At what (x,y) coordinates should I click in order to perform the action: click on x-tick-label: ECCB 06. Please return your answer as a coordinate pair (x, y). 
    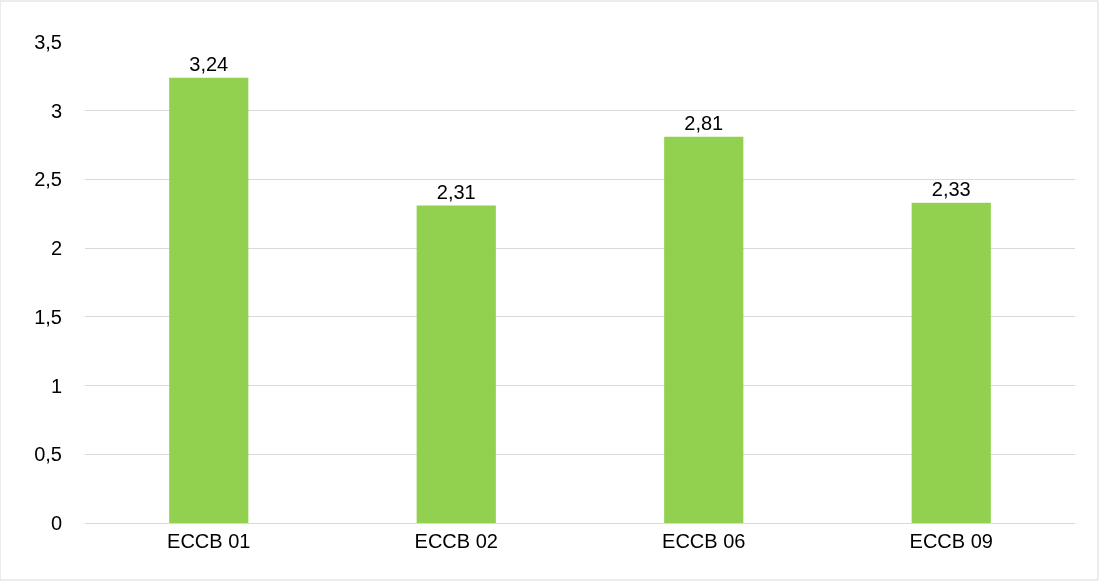
    Looking at the image, I should click on (704, 541).